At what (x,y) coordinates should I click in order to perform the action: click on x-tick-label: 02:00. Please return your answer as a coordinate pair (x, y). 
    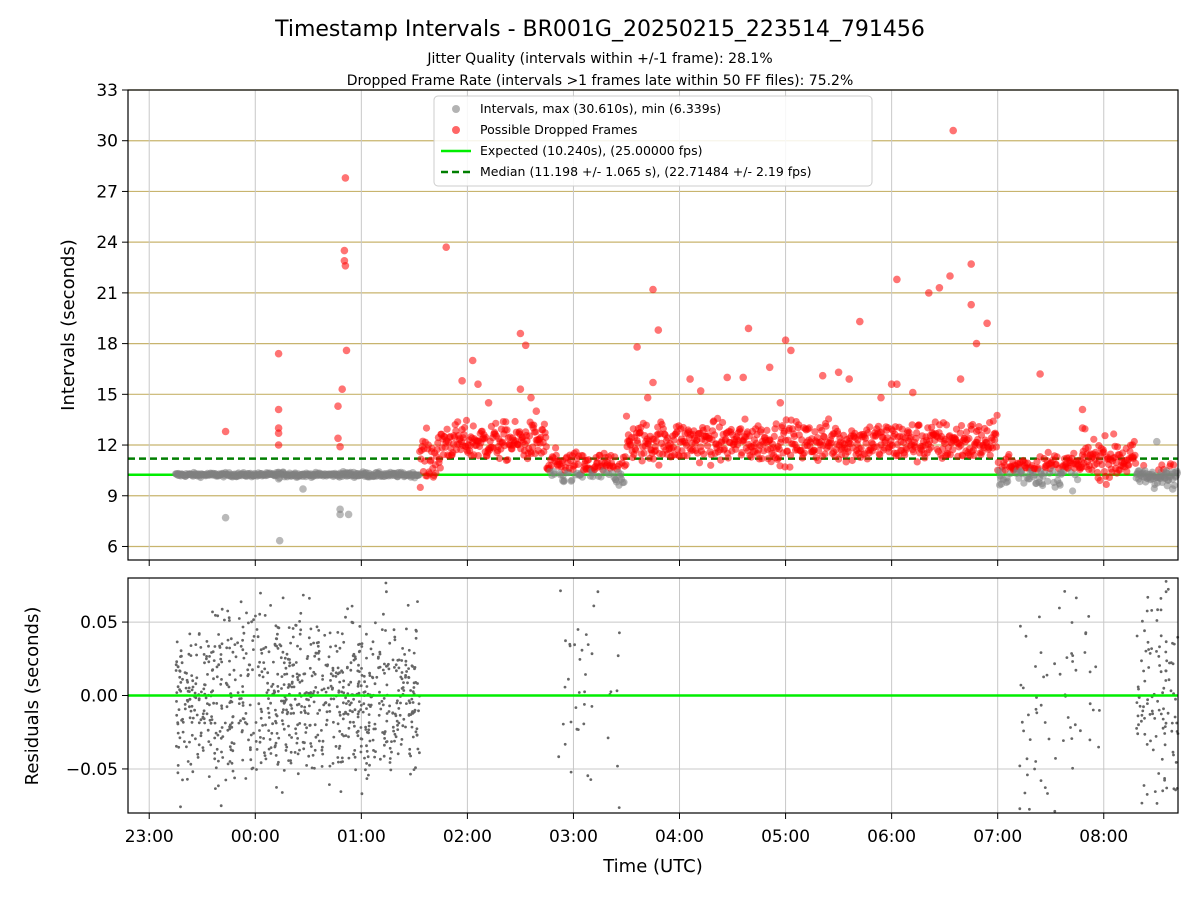
    Looking at the image, I should click on (467, 837).